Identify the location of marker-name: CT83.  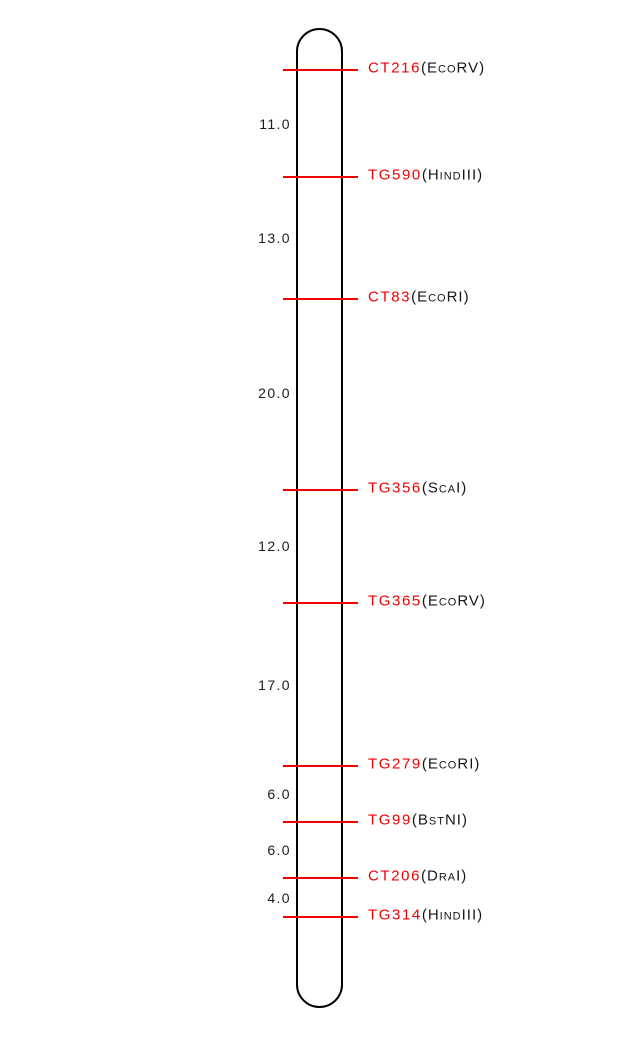
(390, 297).